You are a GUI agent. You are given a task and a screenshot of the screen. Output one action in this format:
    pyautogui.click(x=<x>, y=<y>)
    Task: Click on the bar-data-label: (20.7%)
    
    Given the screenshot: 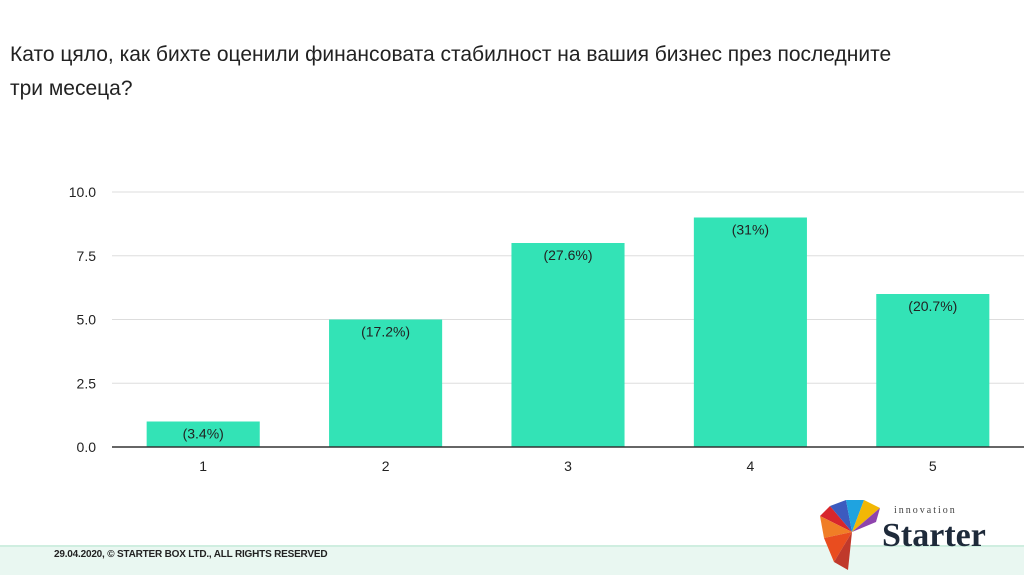 What is the action you would take?
    pyautogui.click(x=932, y=306)
    